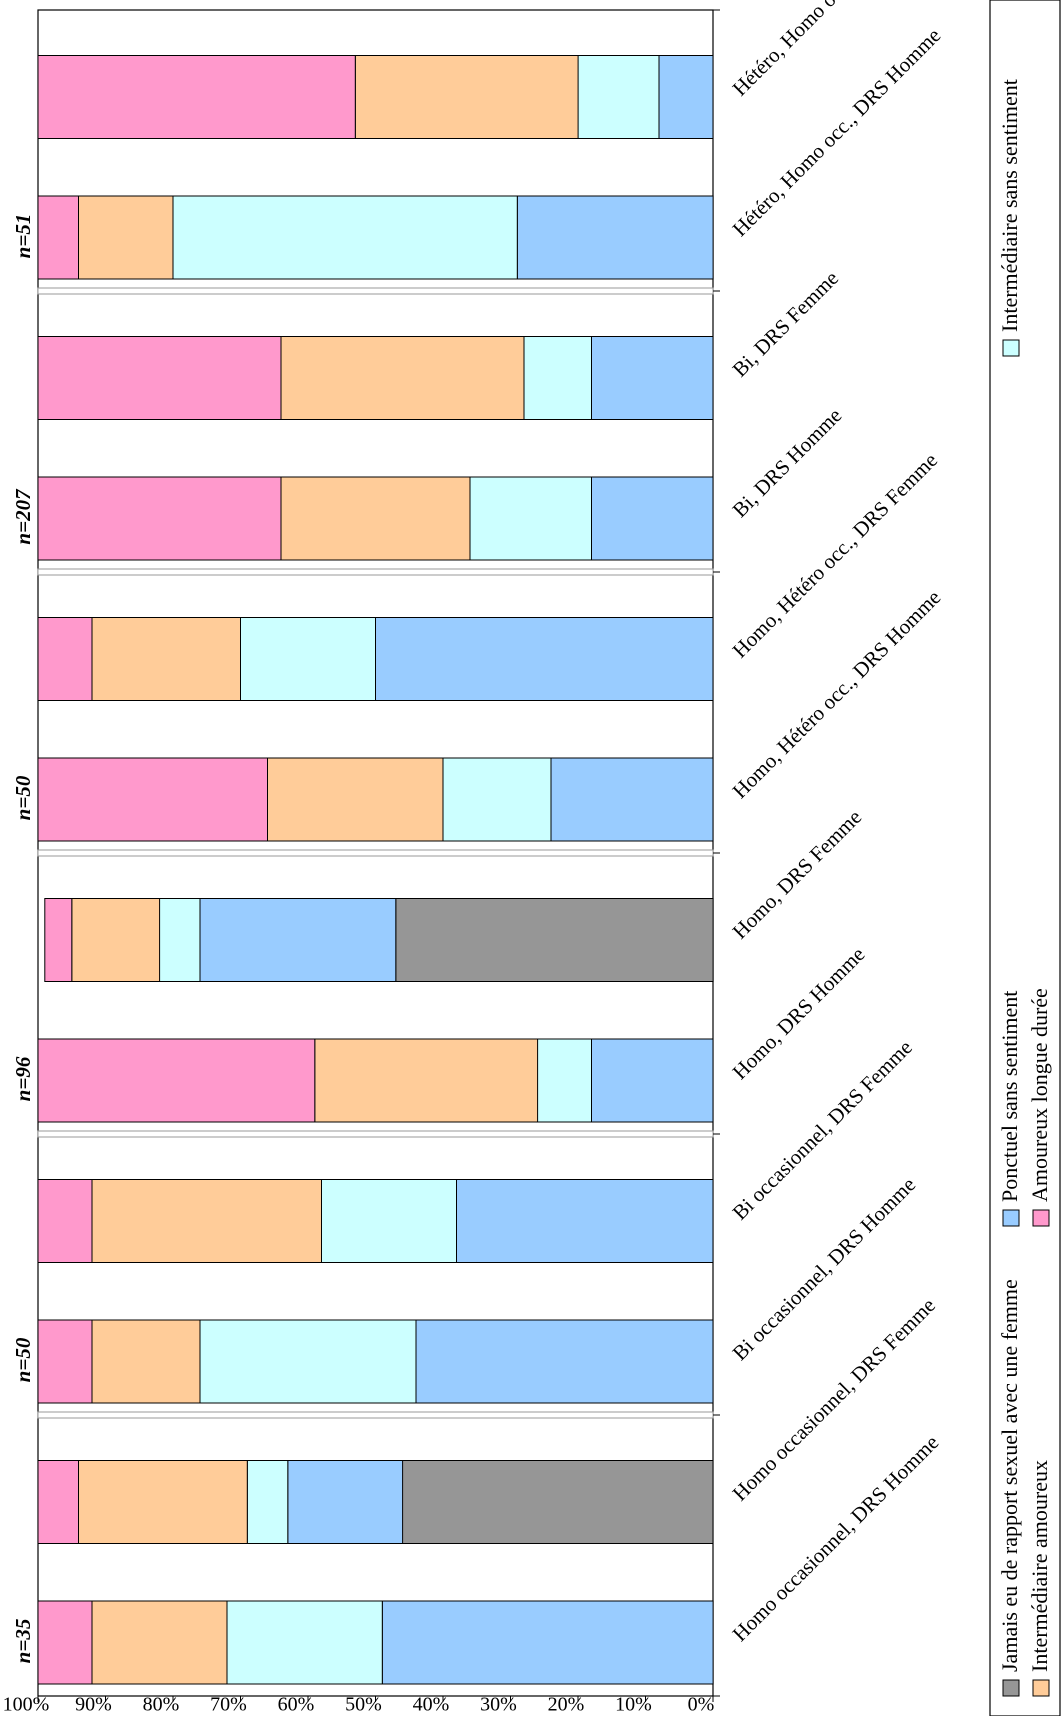  I want to click on value-axis: 100% 90% 80% 70% 60% 50% 40% 30% 20% 10% 0%, so click(359, 1705).